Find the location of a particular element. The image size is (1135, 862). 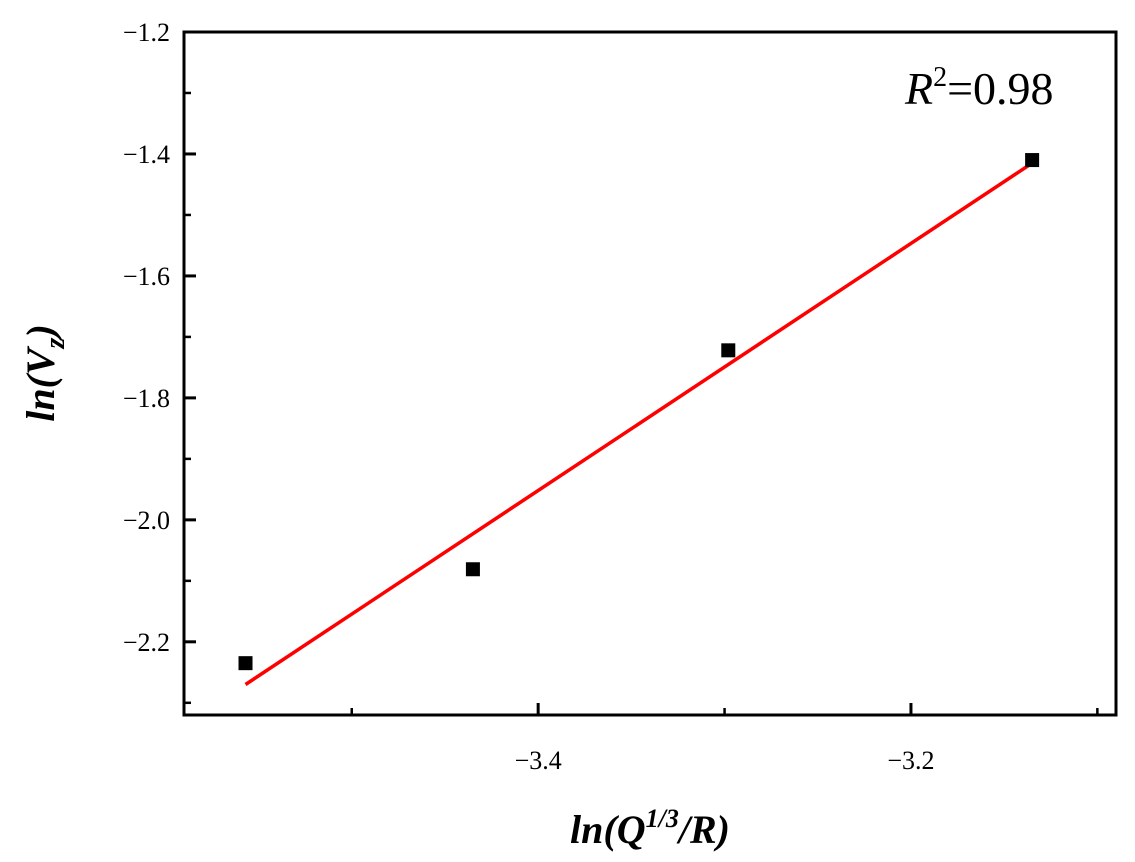

r-squared-annotation: R2=0.98 is located at coordinates (979, 88).